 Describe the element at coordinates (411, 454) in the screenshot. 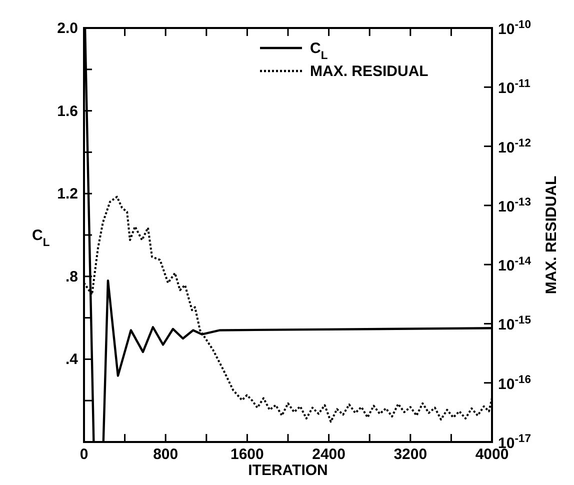

I see `x-tick-label: 3200` at that location.